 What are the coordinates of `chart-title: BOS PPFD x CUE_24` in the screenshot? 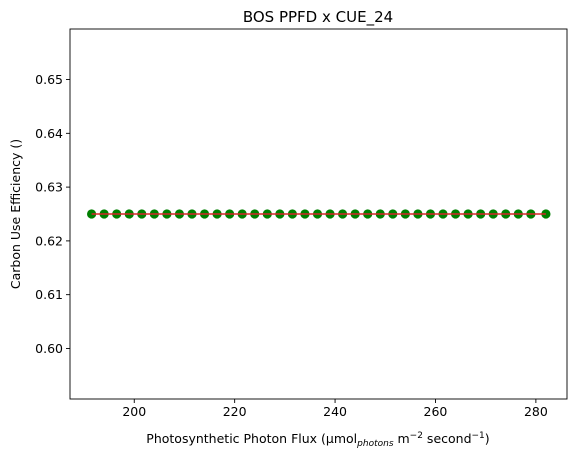 It's located at (318, 17).